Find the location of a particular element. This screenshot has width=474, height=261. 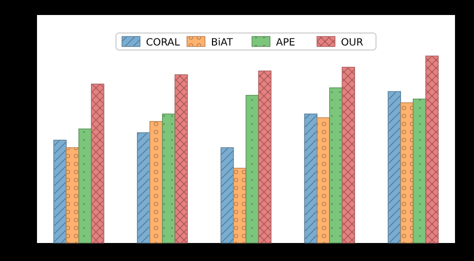

legend-label: APE is located at coordinates (286, 43).